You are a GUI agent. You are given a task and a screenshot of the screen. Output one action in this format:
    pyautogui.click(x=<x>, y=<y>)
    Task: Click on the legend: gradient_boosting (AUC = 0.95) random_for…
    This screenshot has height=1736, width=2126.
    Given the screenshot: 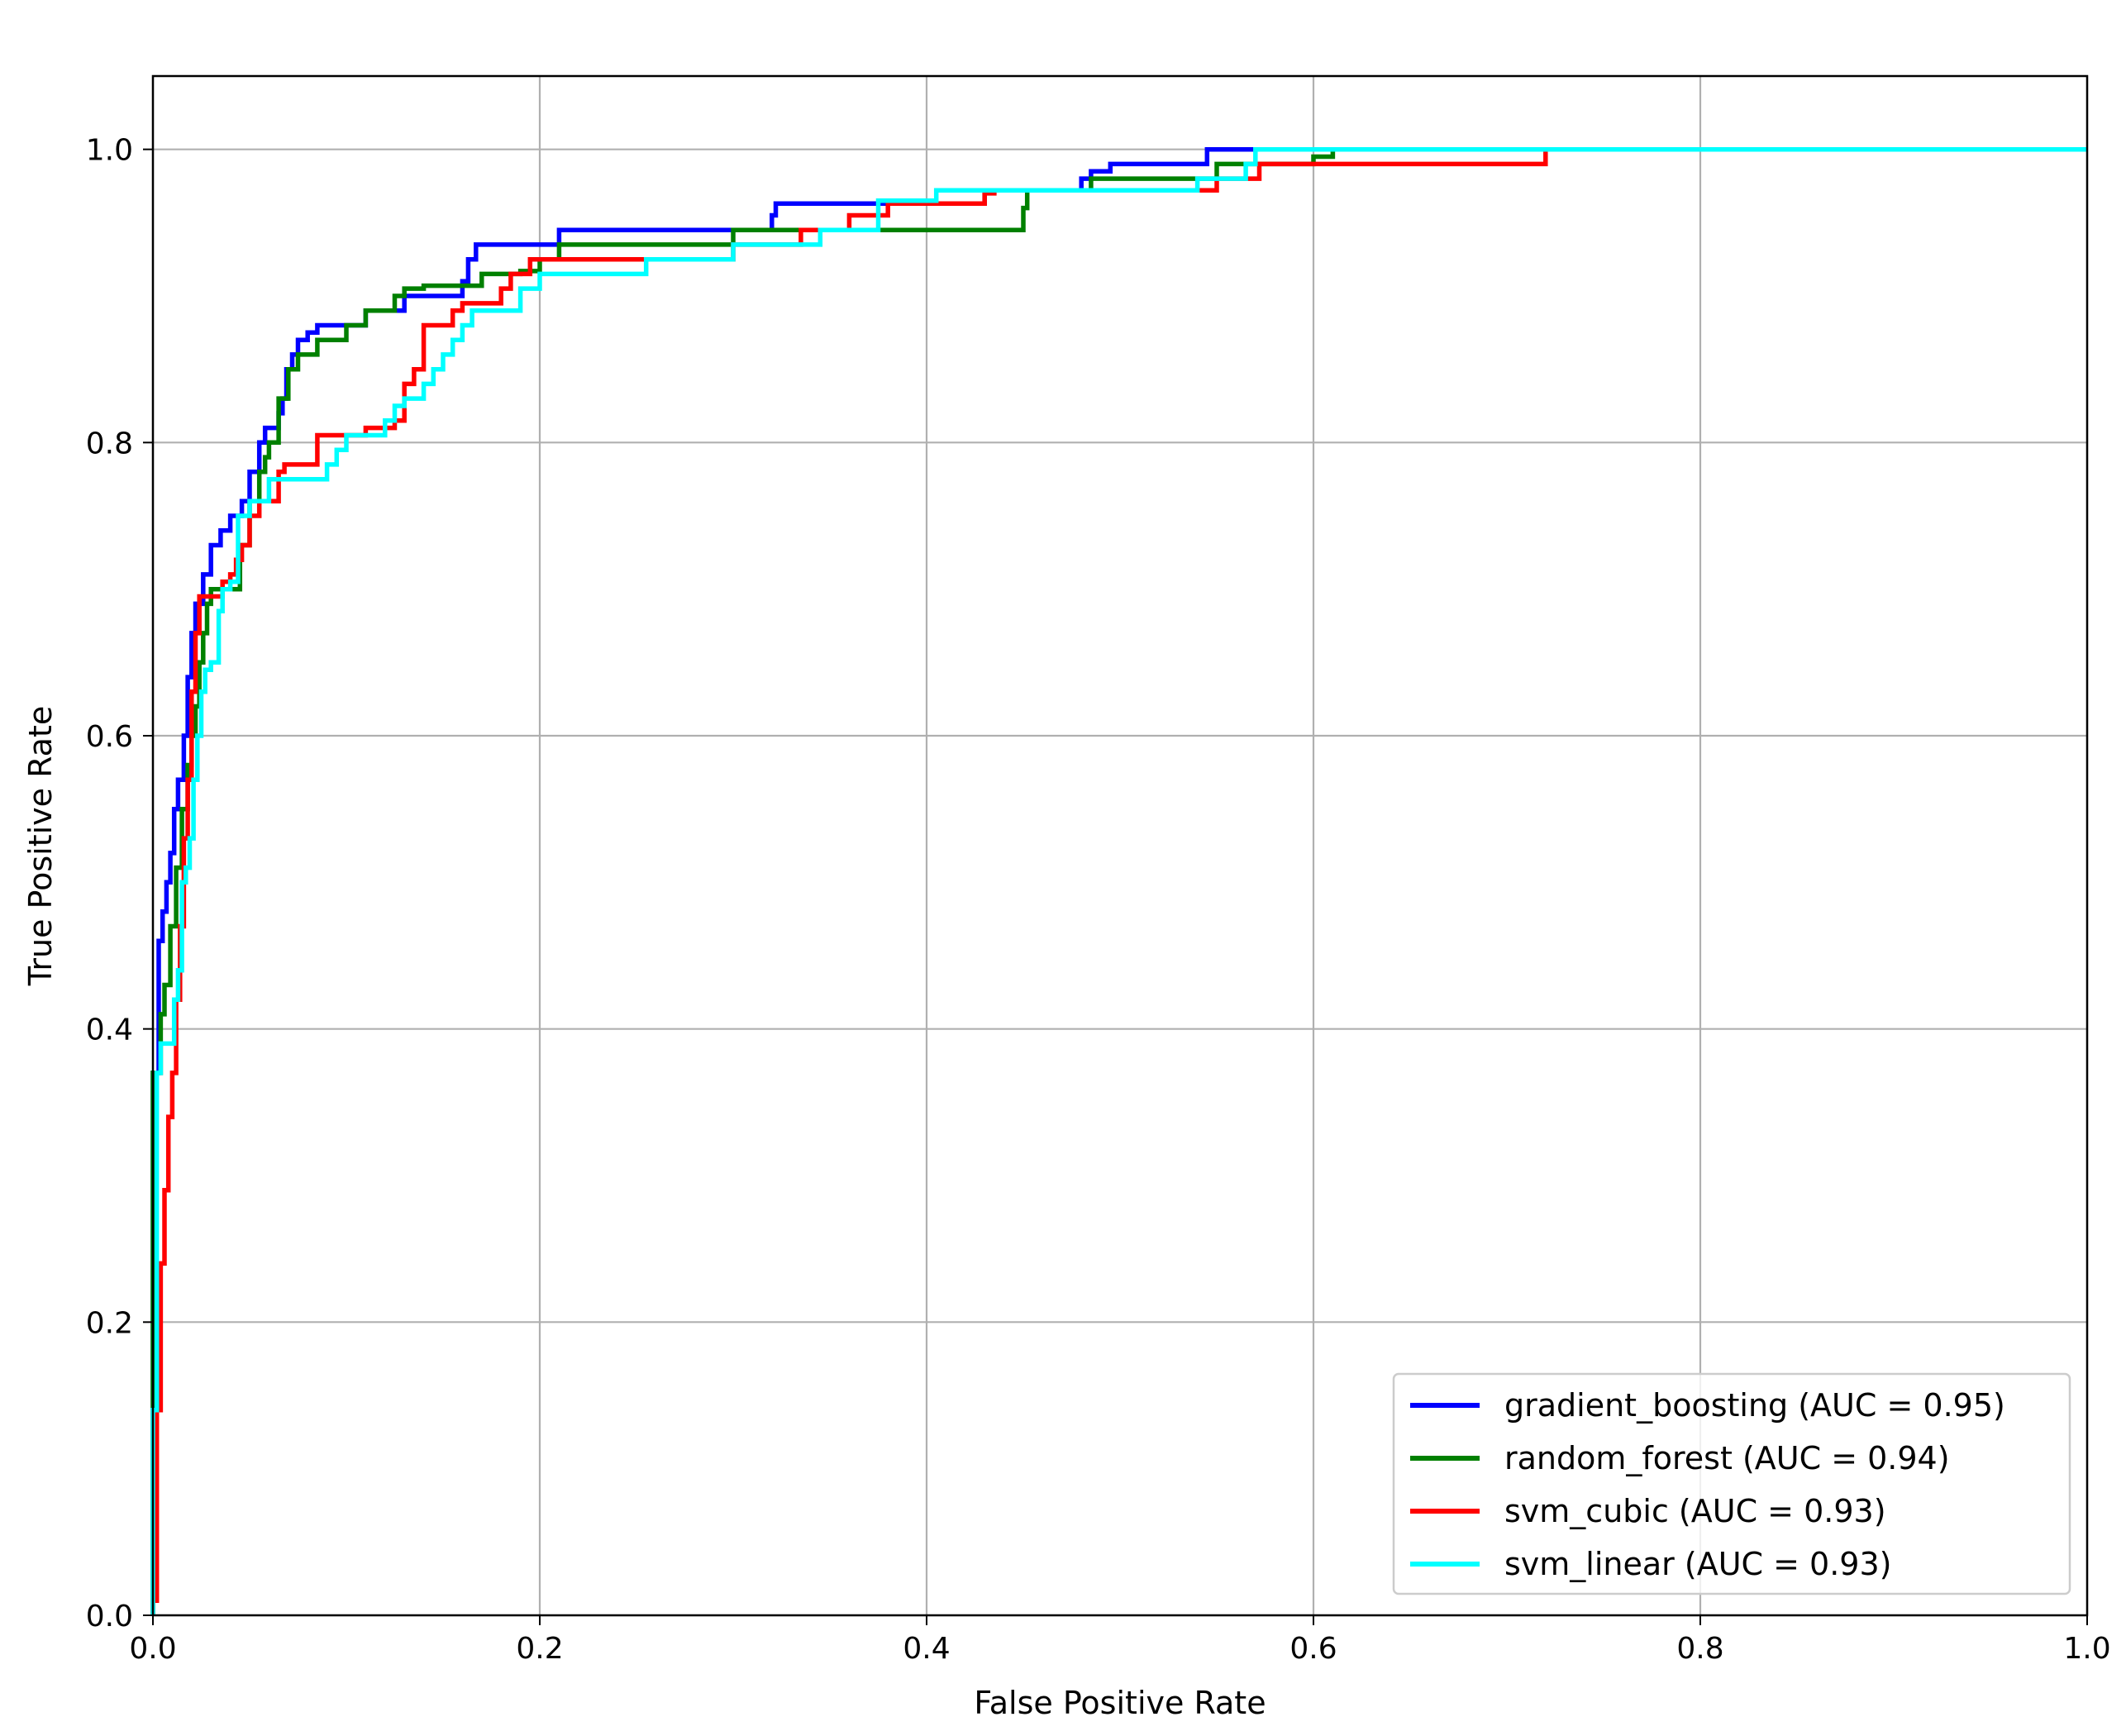 What is the action you would take?
    pyautogui.click(x=1732, y=1483)
    